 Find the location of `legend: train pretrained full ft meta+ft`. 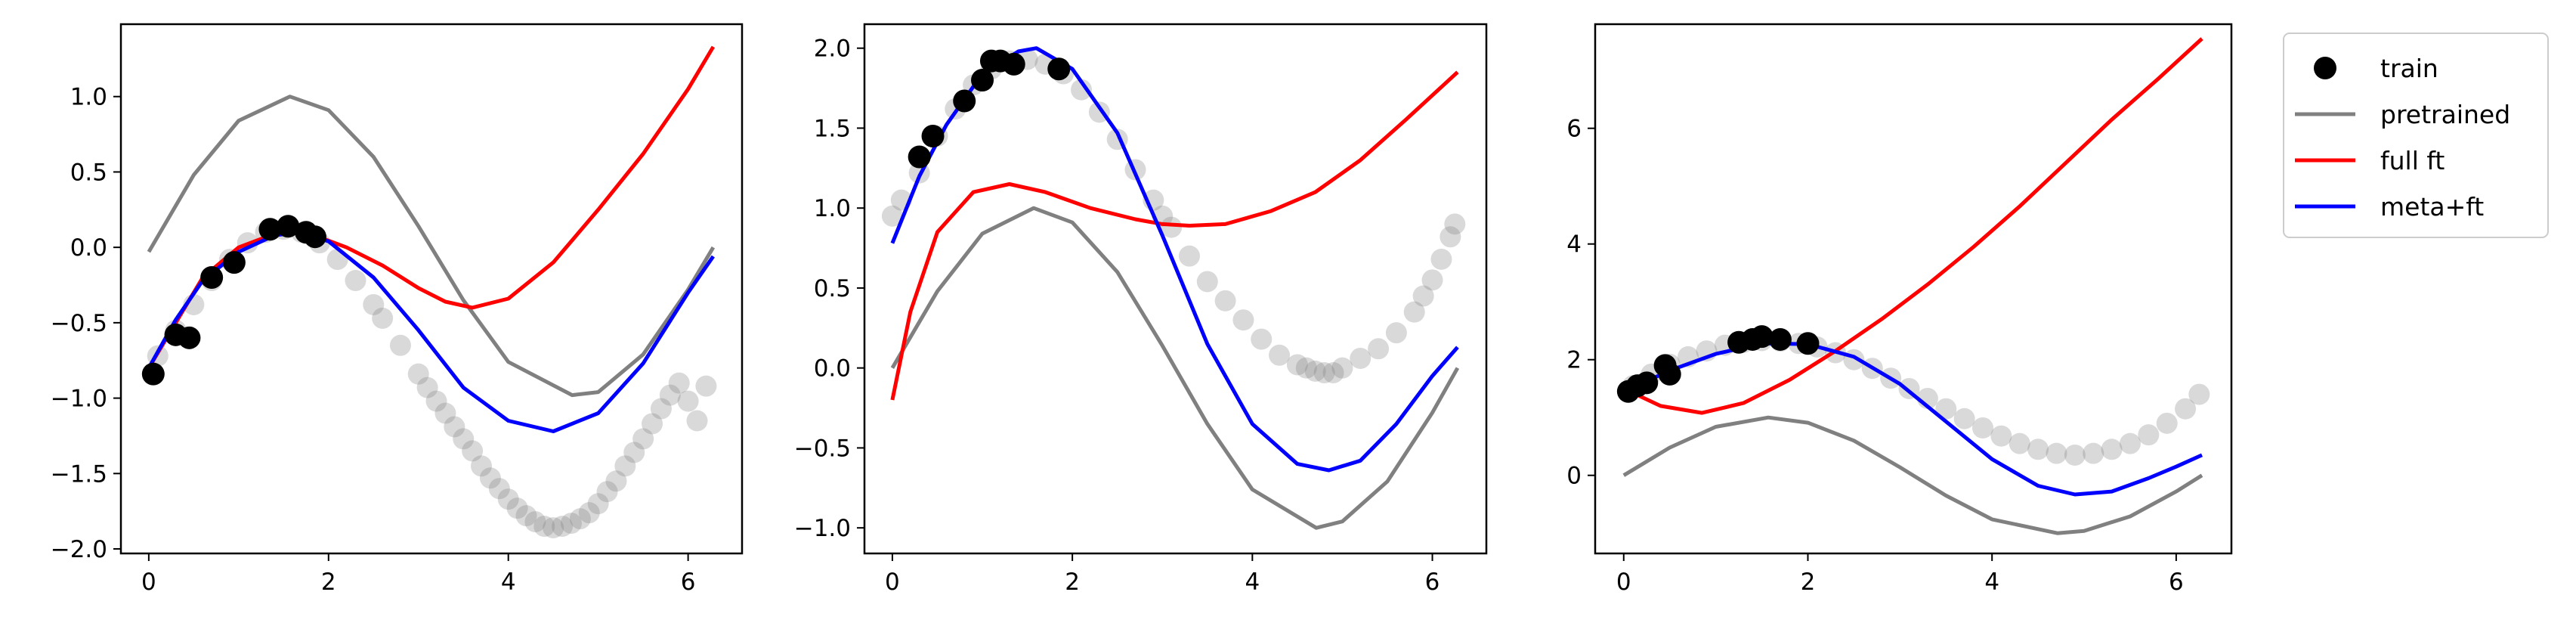

legend: train pretrained full ft meta+ft is located at coordinates (2416, 135).